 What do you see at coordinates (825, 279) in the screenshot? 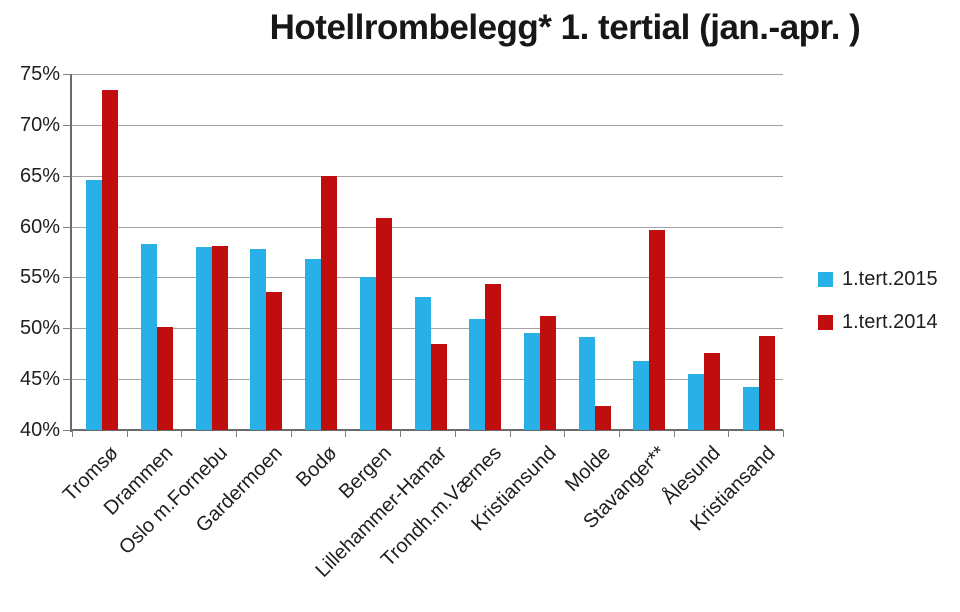
I see `legend-swatch-2015` at bounding box center [825, 279].